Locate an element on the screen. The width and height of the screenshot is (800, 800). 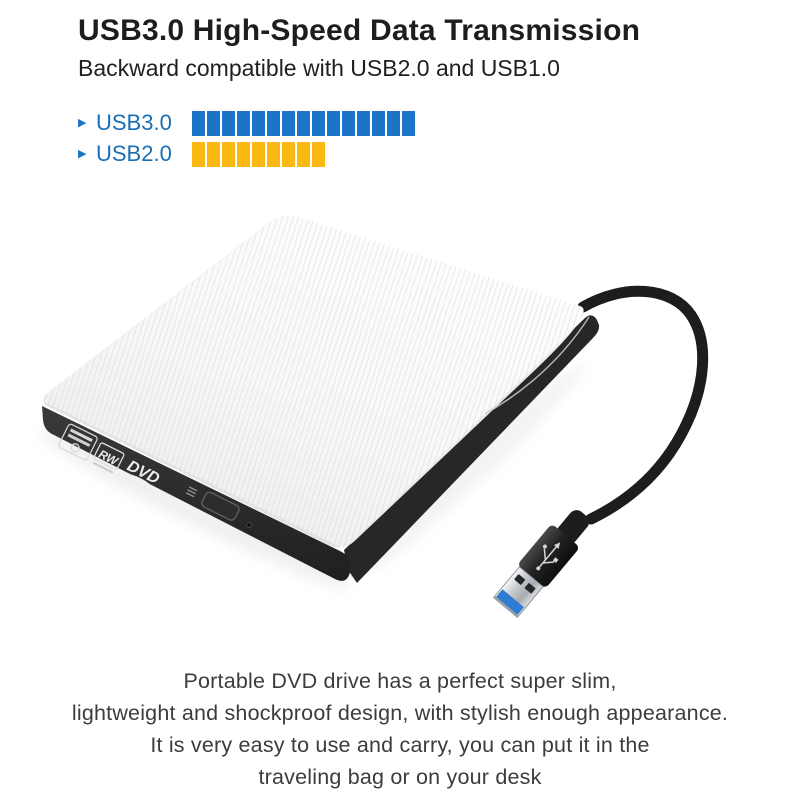
usb-cable is located at coordinates (643, 405).